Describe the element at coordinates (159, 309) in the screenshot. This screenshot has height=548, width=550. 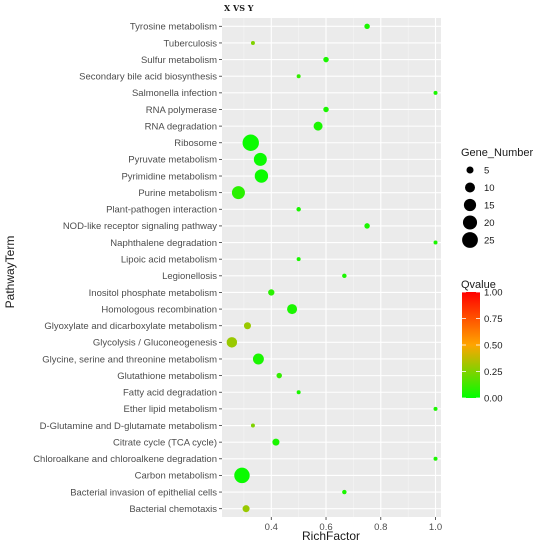
I see `y-tick-label: Homologous recombination` at that location.